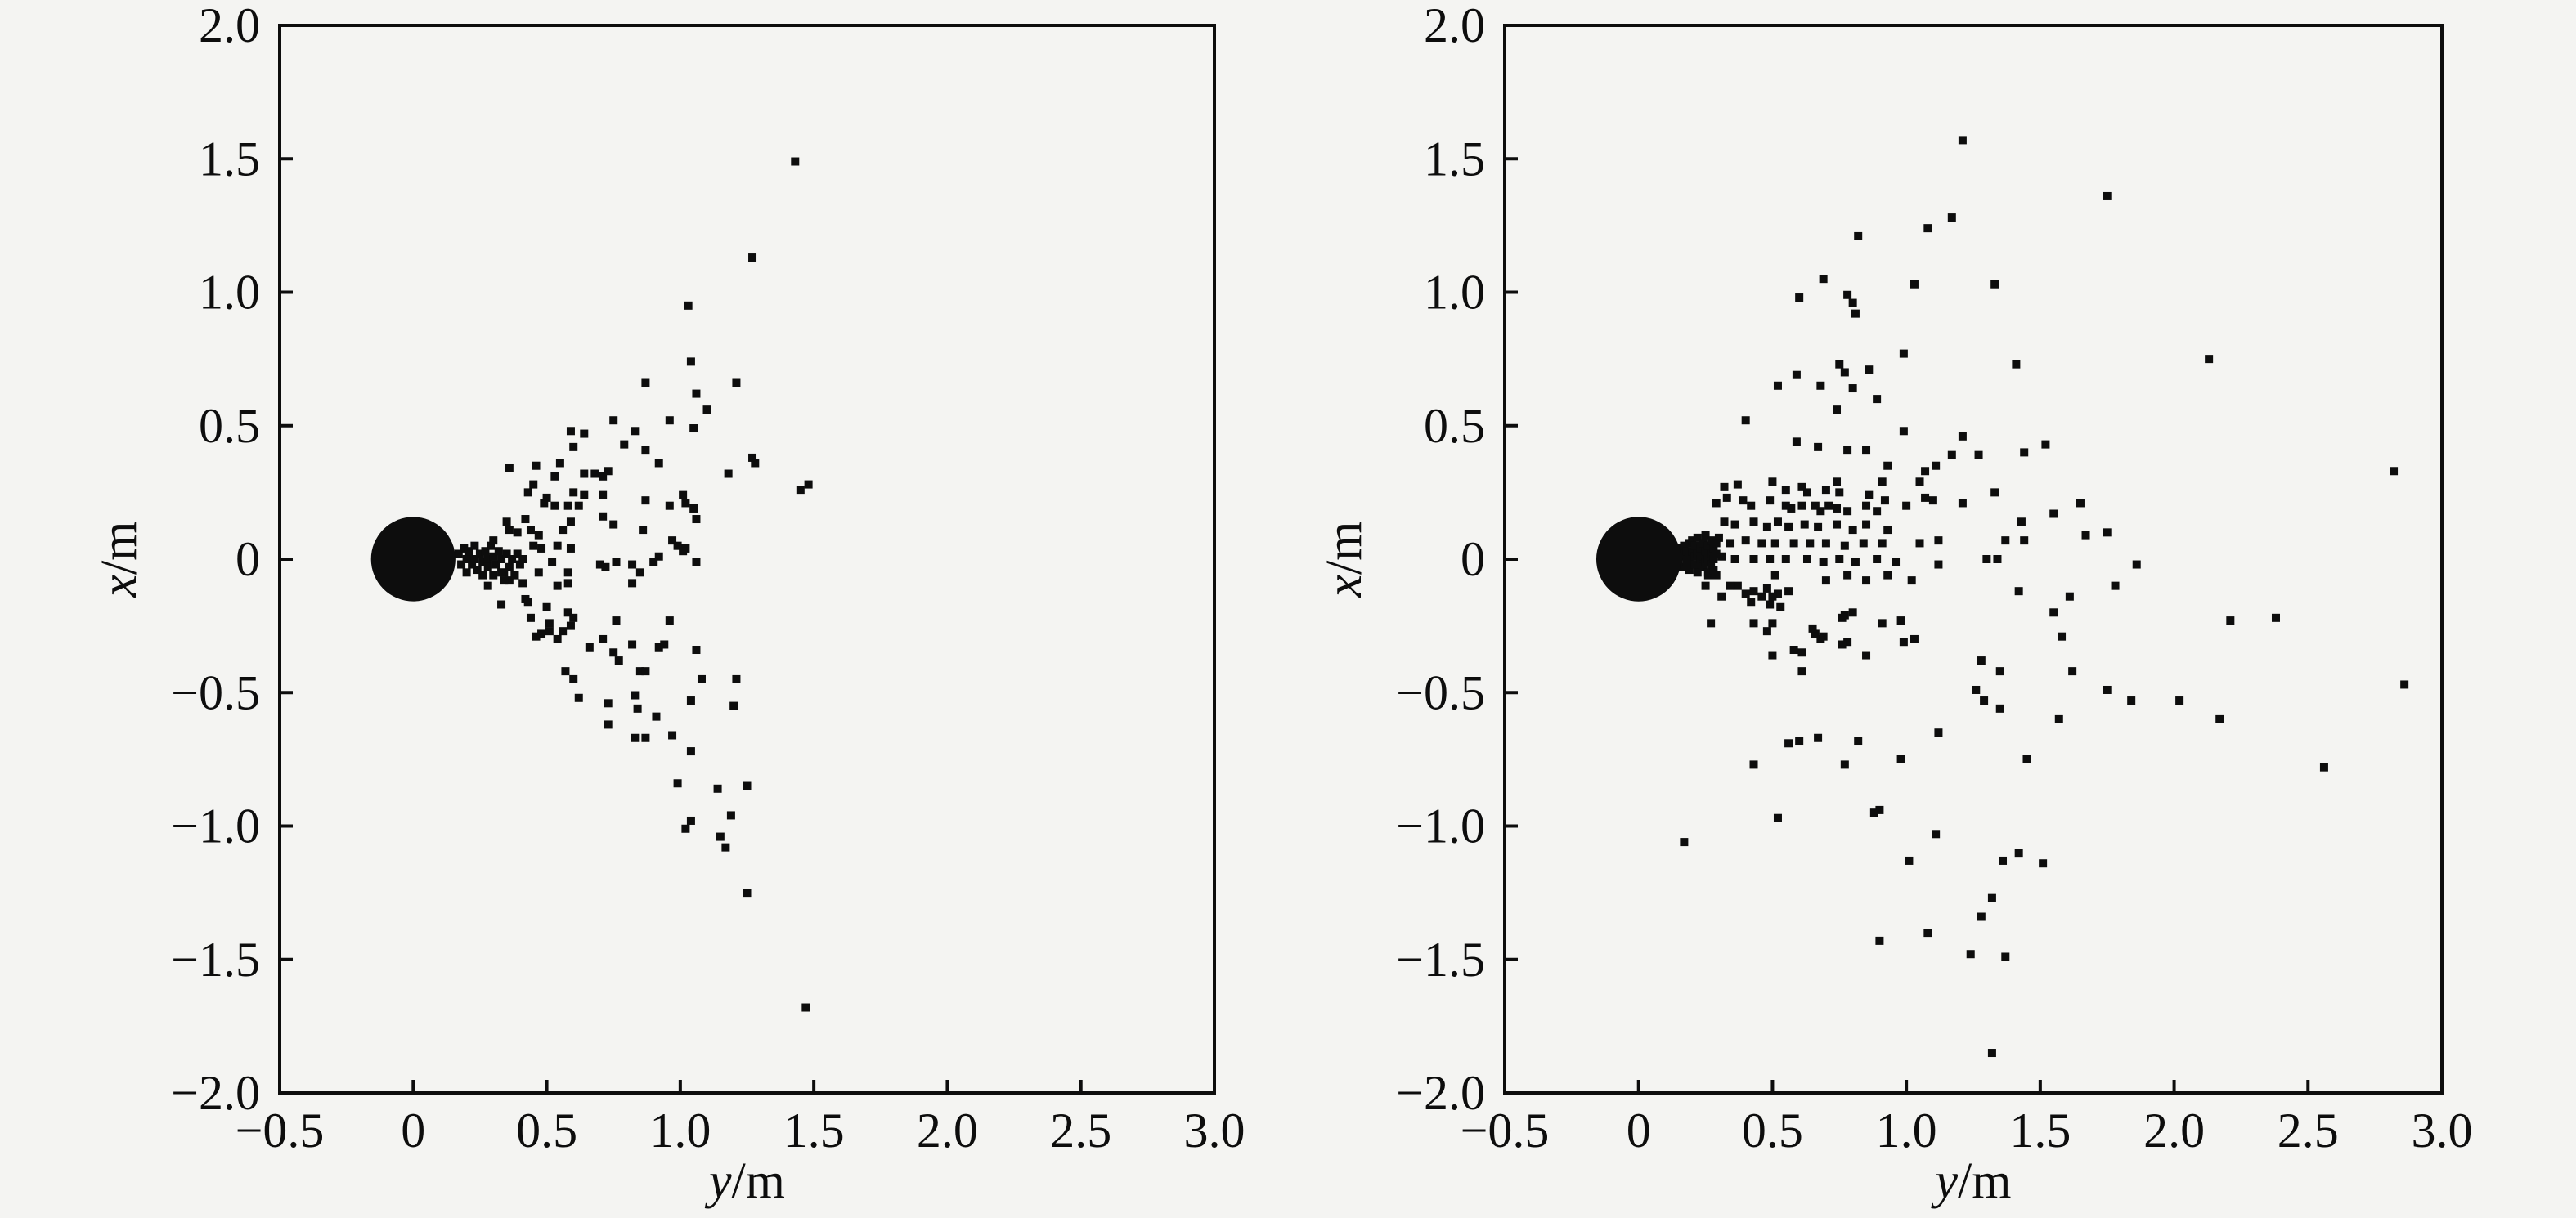  Describe the element at coordinates (1457, 560) in the screenshot. I see `y-axis: 2.0 1.5 1.0 0.5 0 −0.5 −1.0 −1.5 −2.0` at that location.